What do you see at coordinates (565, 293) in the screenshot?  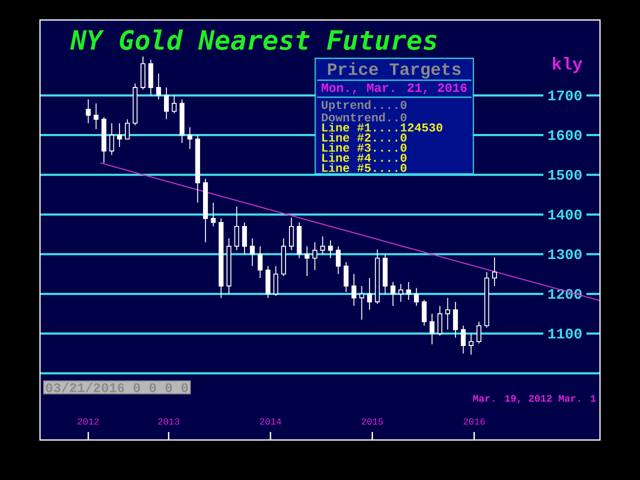 I see `y-tick-label: 1200` at bounding box center [565, 293].